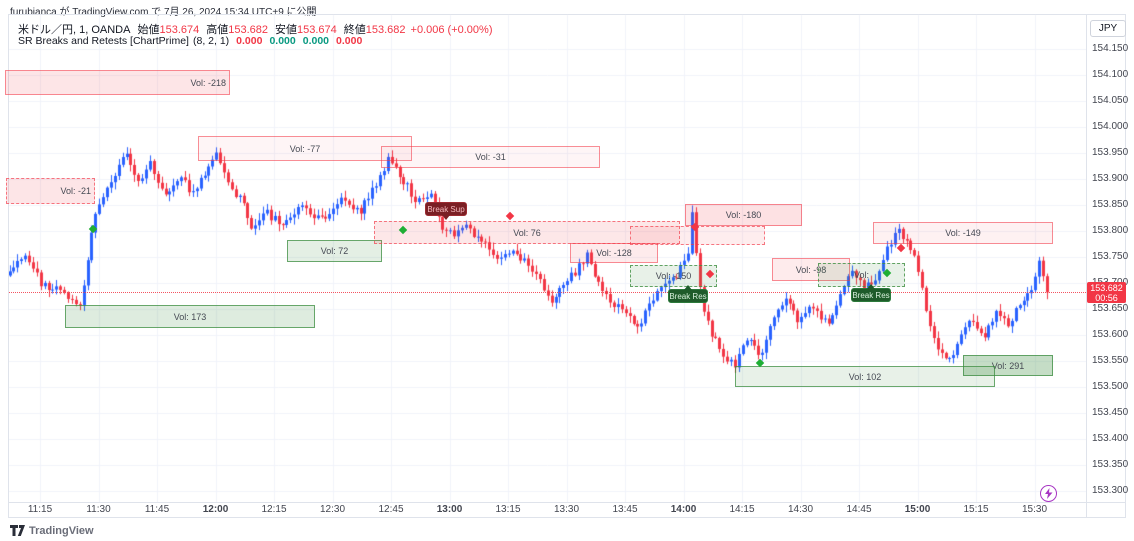  I want to click on time-axis-label: 12:45, so click(391, 509).